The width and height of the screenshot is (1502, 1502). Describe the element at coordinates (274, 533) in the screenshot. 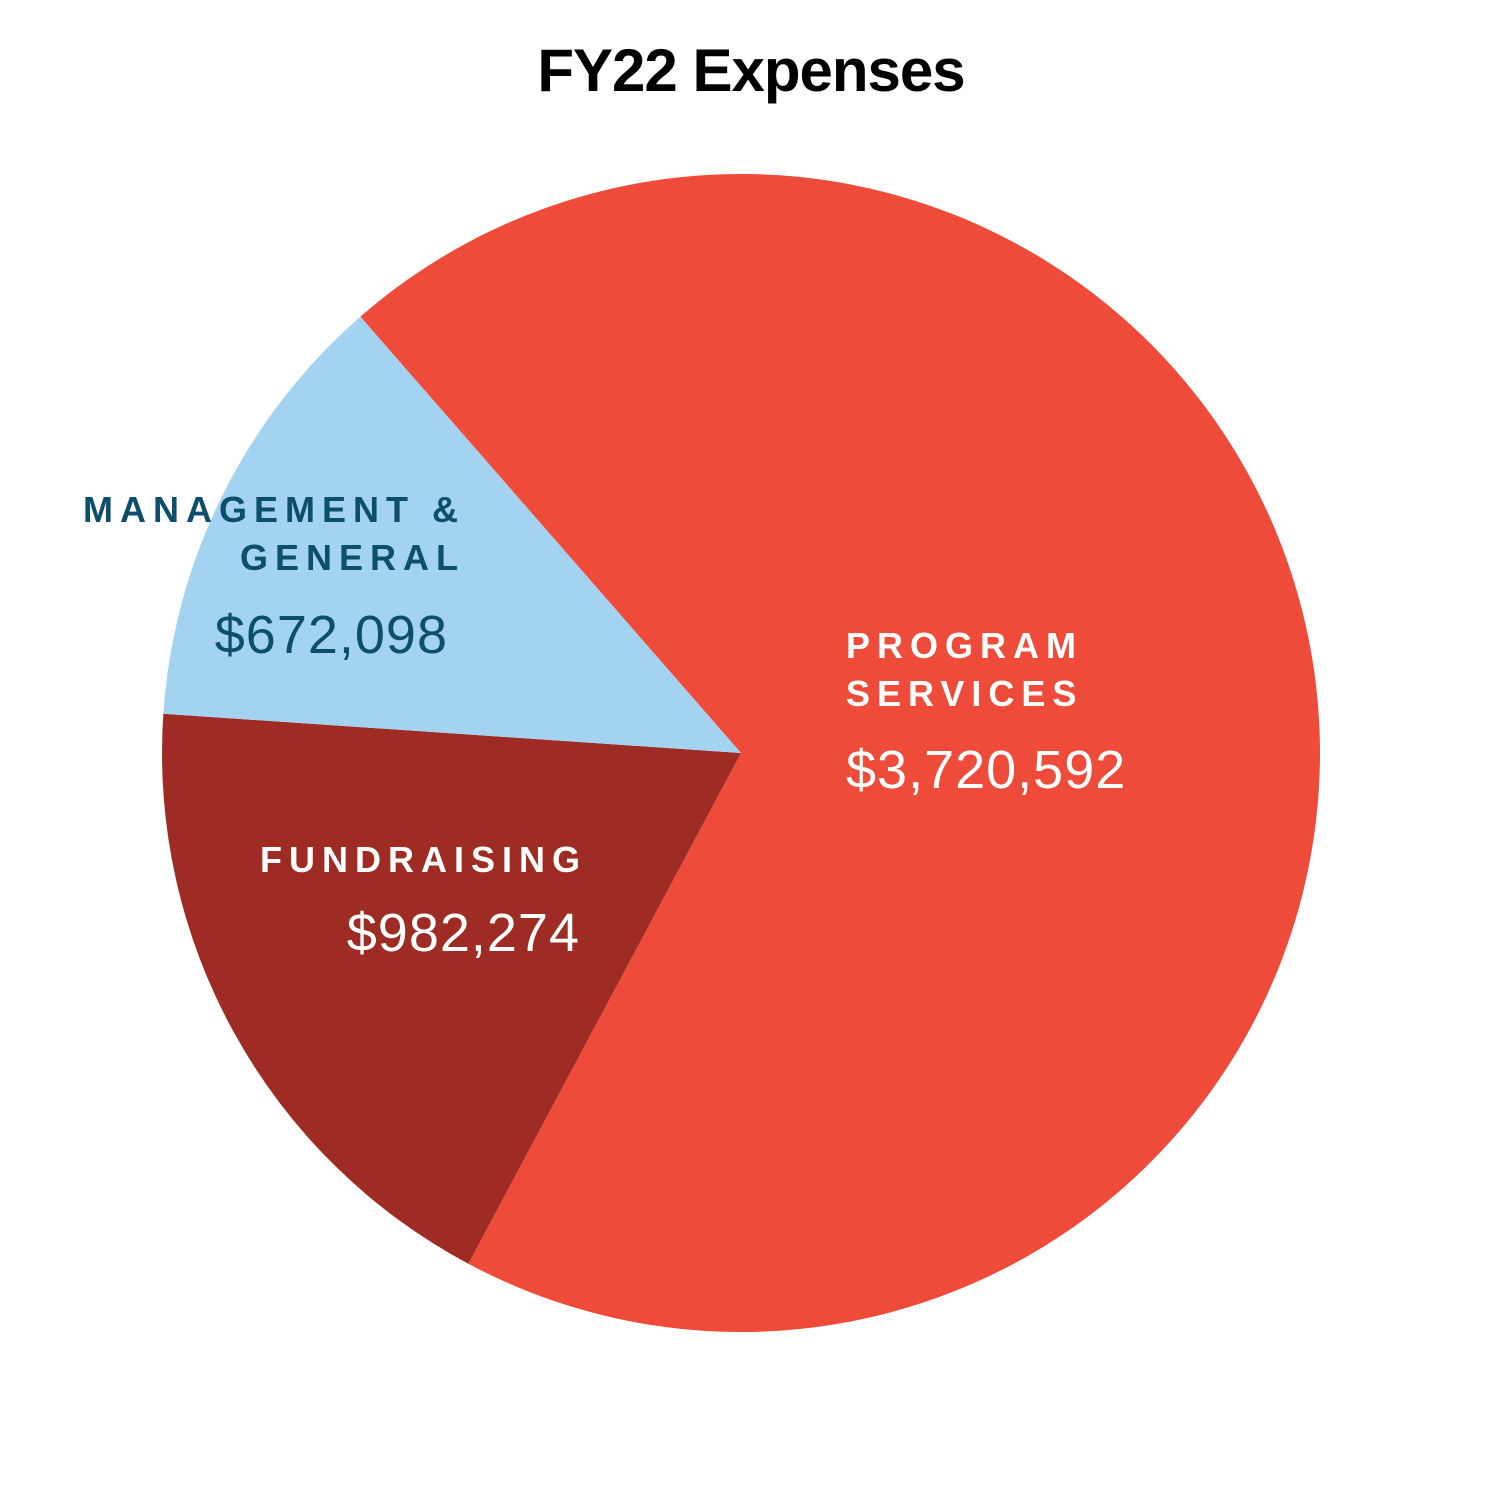

I see `slice-label: MANAGEMENT & GENERAL` at that location.